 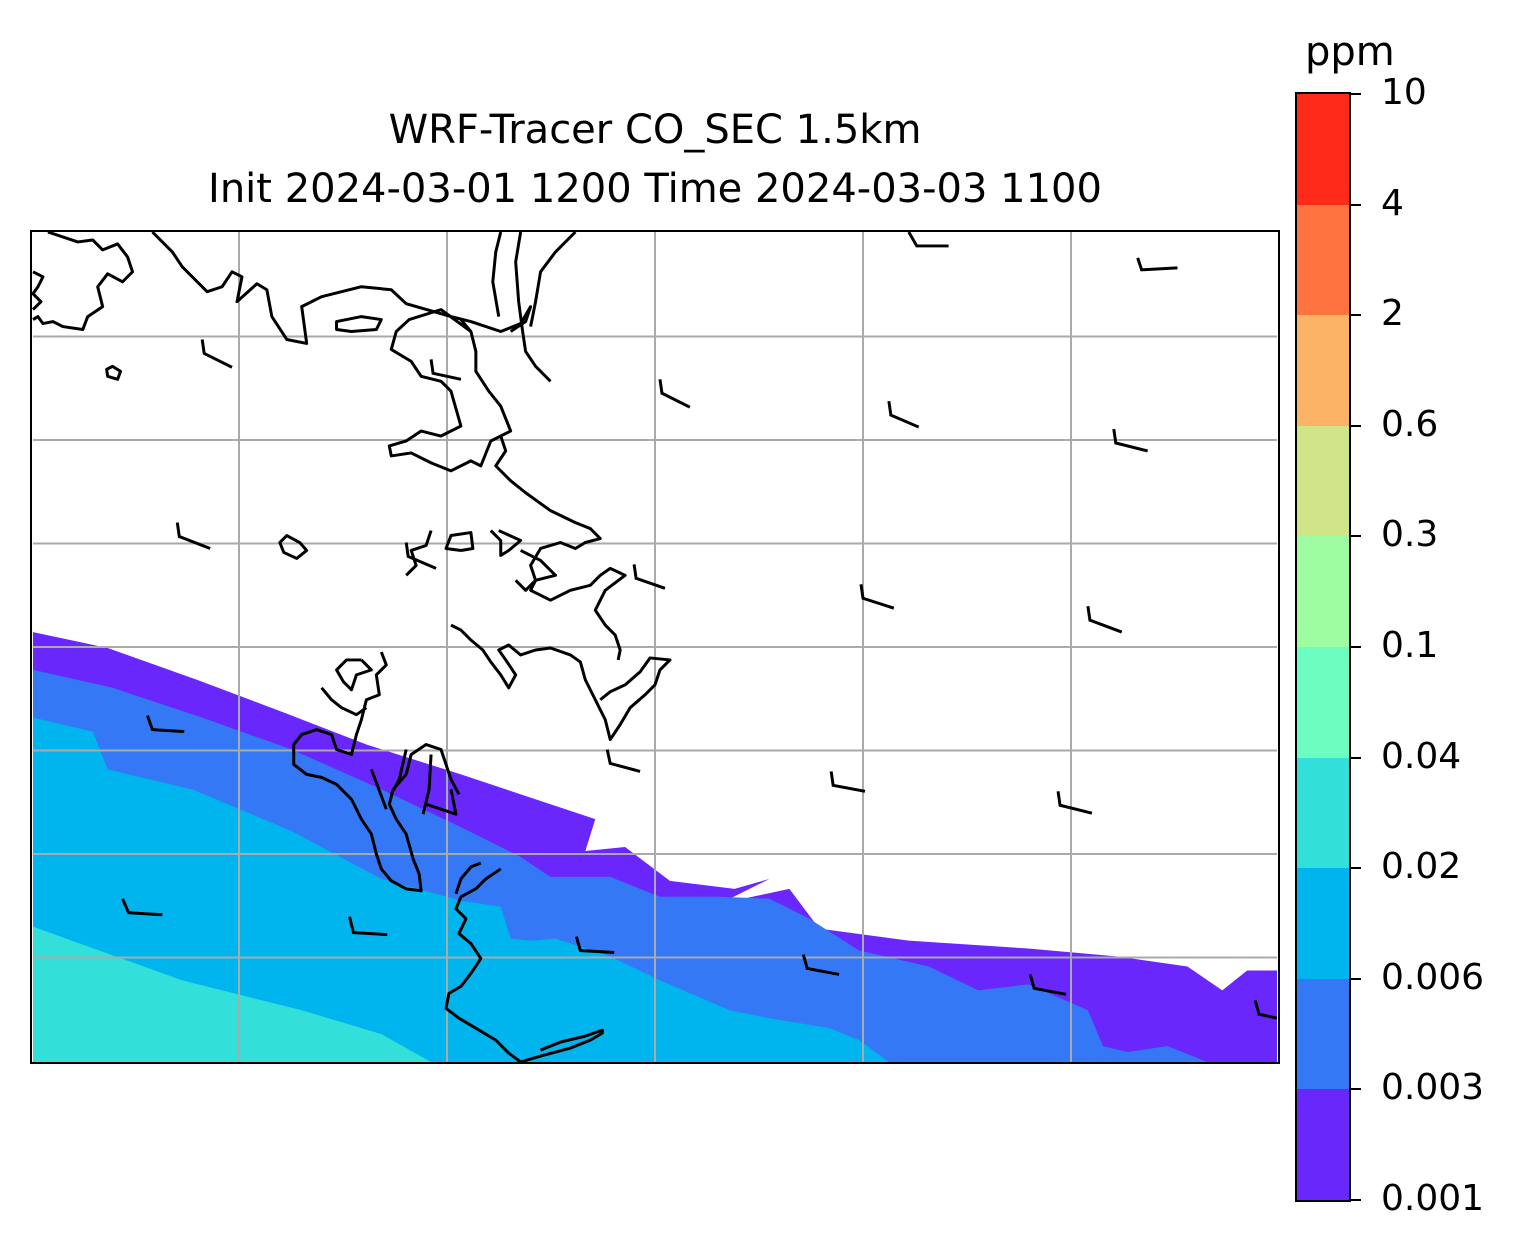 What do you see at coordinates (464, 553) in the screenshot?
I see `coastline-lakes` at bounding box center [464, 553].